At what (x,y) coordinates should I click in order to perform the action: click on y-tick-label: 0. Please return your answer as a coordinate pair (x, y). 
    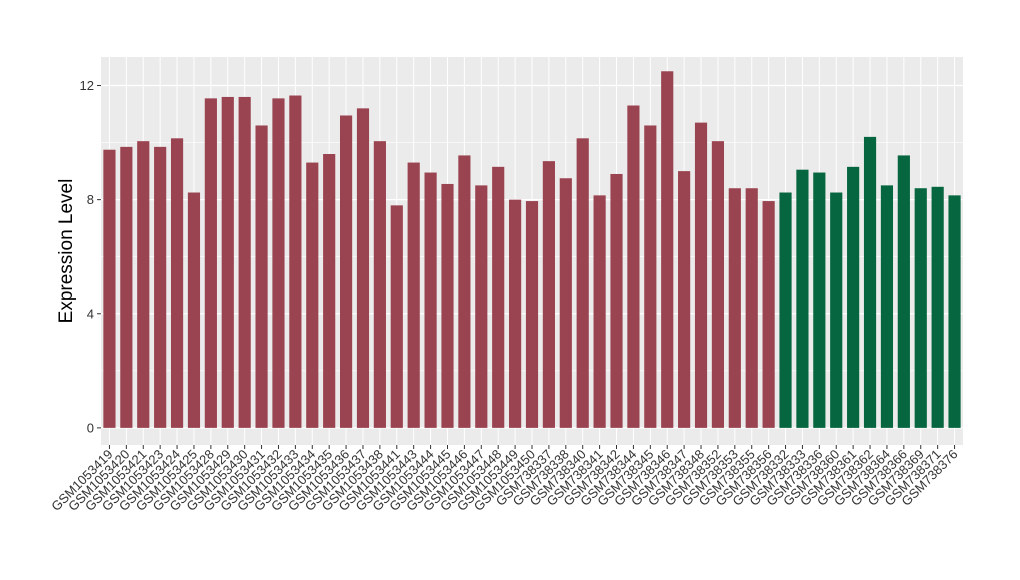
    Looking at the image, I should click on (90, 427).